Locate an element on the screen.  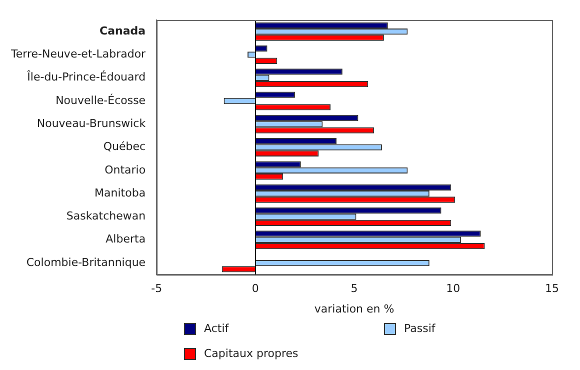
y-tick-label: Nouvelle-Écosse is located at coordinates (101, 99).